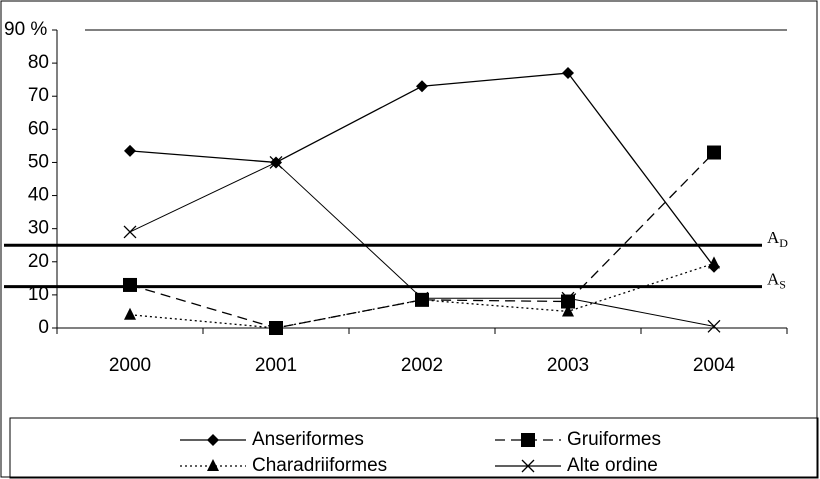  What do you see at coordinates (38, 62) in the screenshot?
I see `y-tick-label: 80` at bounding box center [38, 62].